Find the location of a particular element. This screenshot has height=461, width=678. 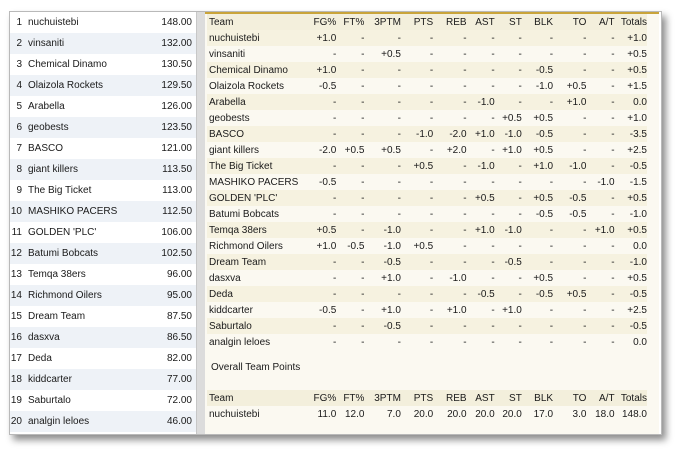

team-cell: geobests is located at coordinates (229, 118).